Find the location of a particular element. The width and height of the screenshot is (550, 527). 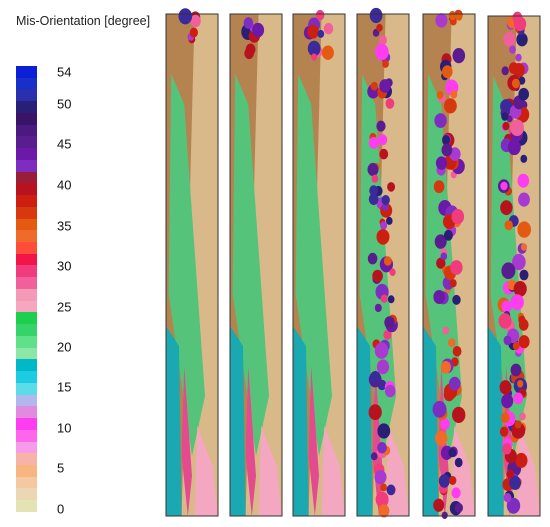

tick-label: 35 is located at coordinates (64, 226).